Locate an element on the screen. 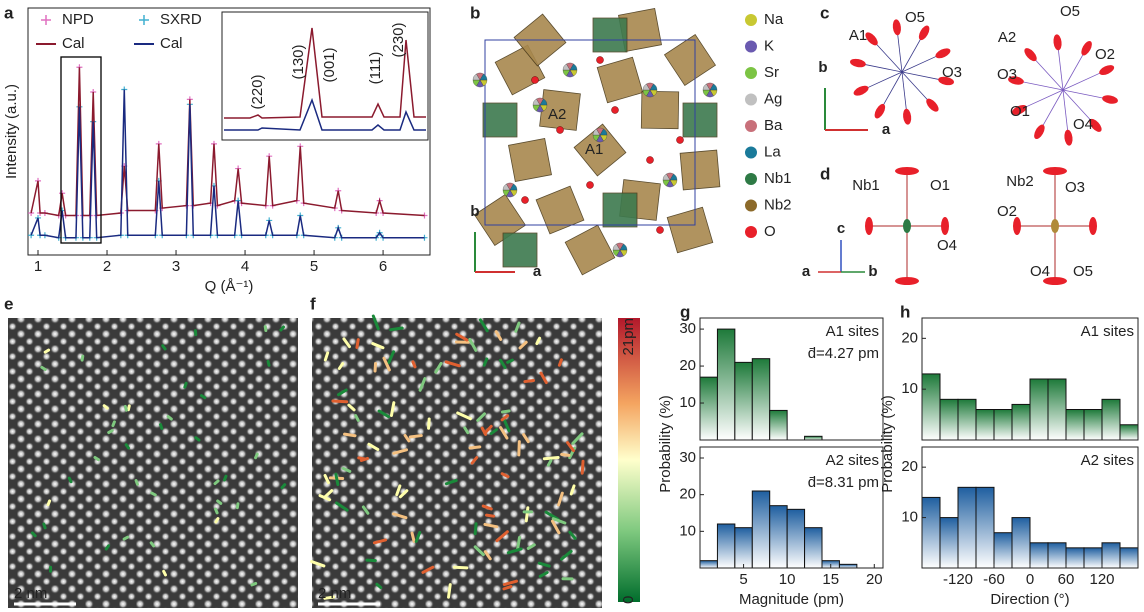 This screenshot has width=1144, height=612. inset-frame is located at coordinates (325, 76).